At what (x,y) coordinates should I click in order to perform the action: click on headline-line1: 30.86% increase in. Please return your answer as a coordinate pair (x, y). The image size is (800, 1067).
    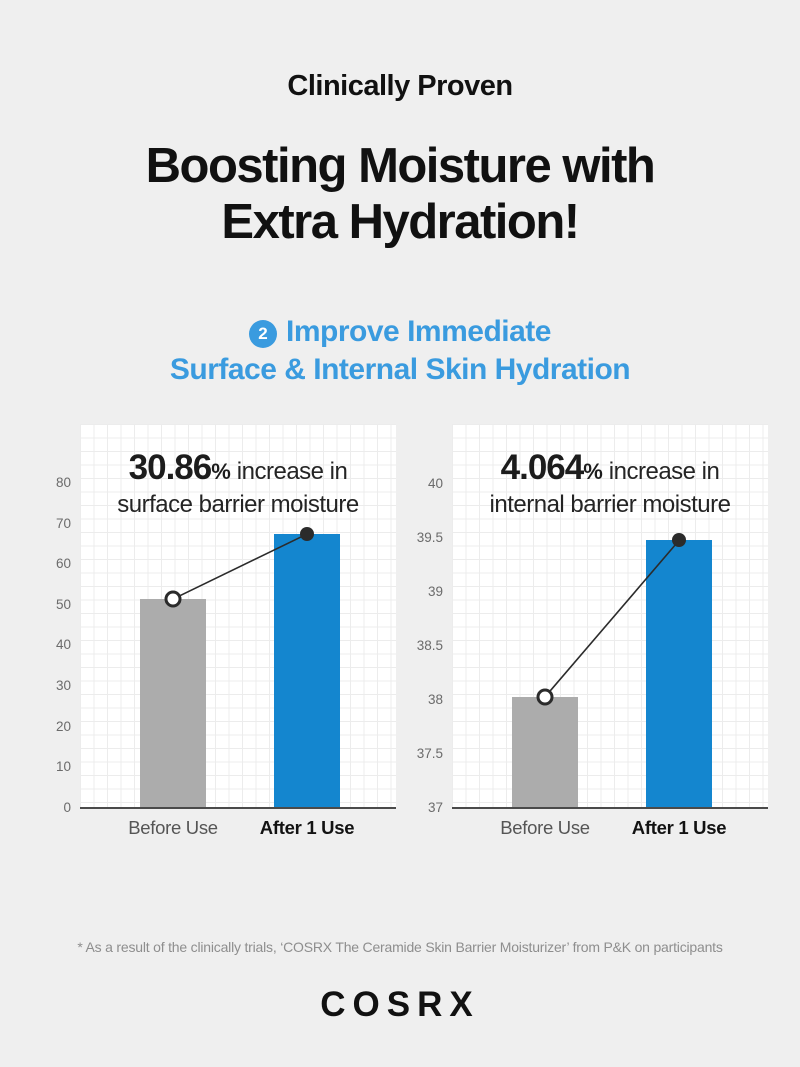
    Looking at the image, I should click on (238, 468).